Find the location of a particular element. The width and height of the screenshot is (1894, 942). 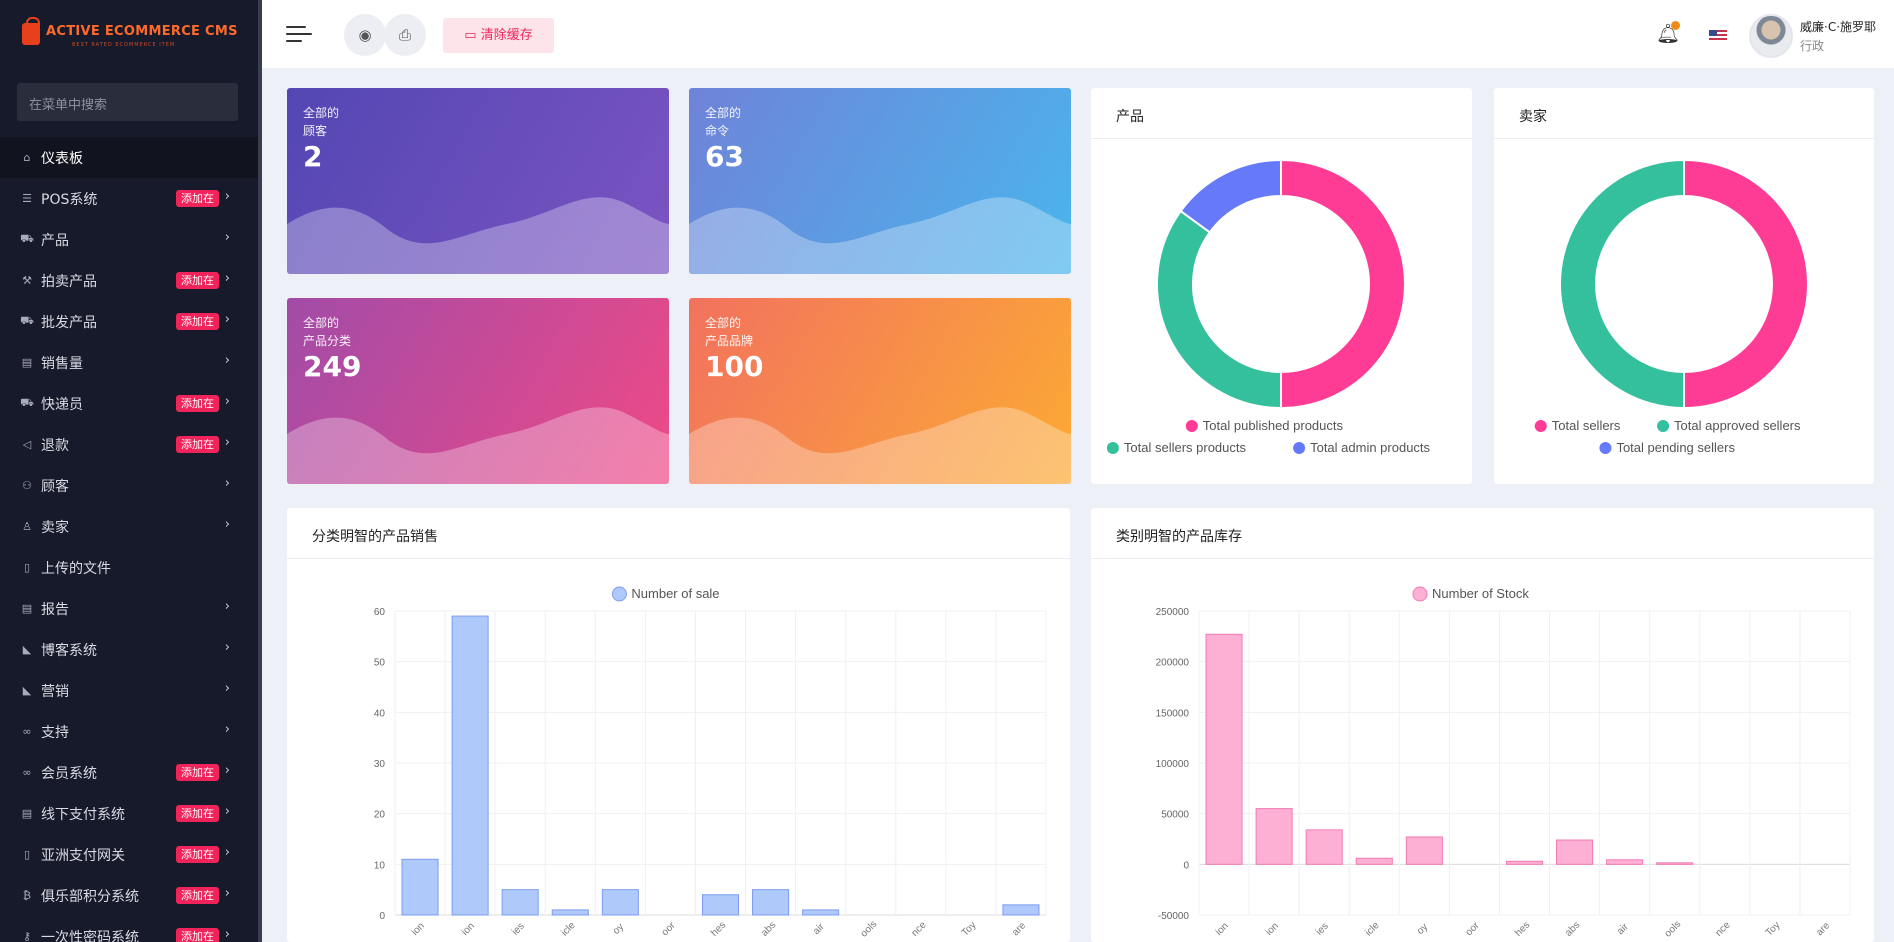

sidebar-item: ☰ POS系统 添加在 › is located at coordinates (129, 198).